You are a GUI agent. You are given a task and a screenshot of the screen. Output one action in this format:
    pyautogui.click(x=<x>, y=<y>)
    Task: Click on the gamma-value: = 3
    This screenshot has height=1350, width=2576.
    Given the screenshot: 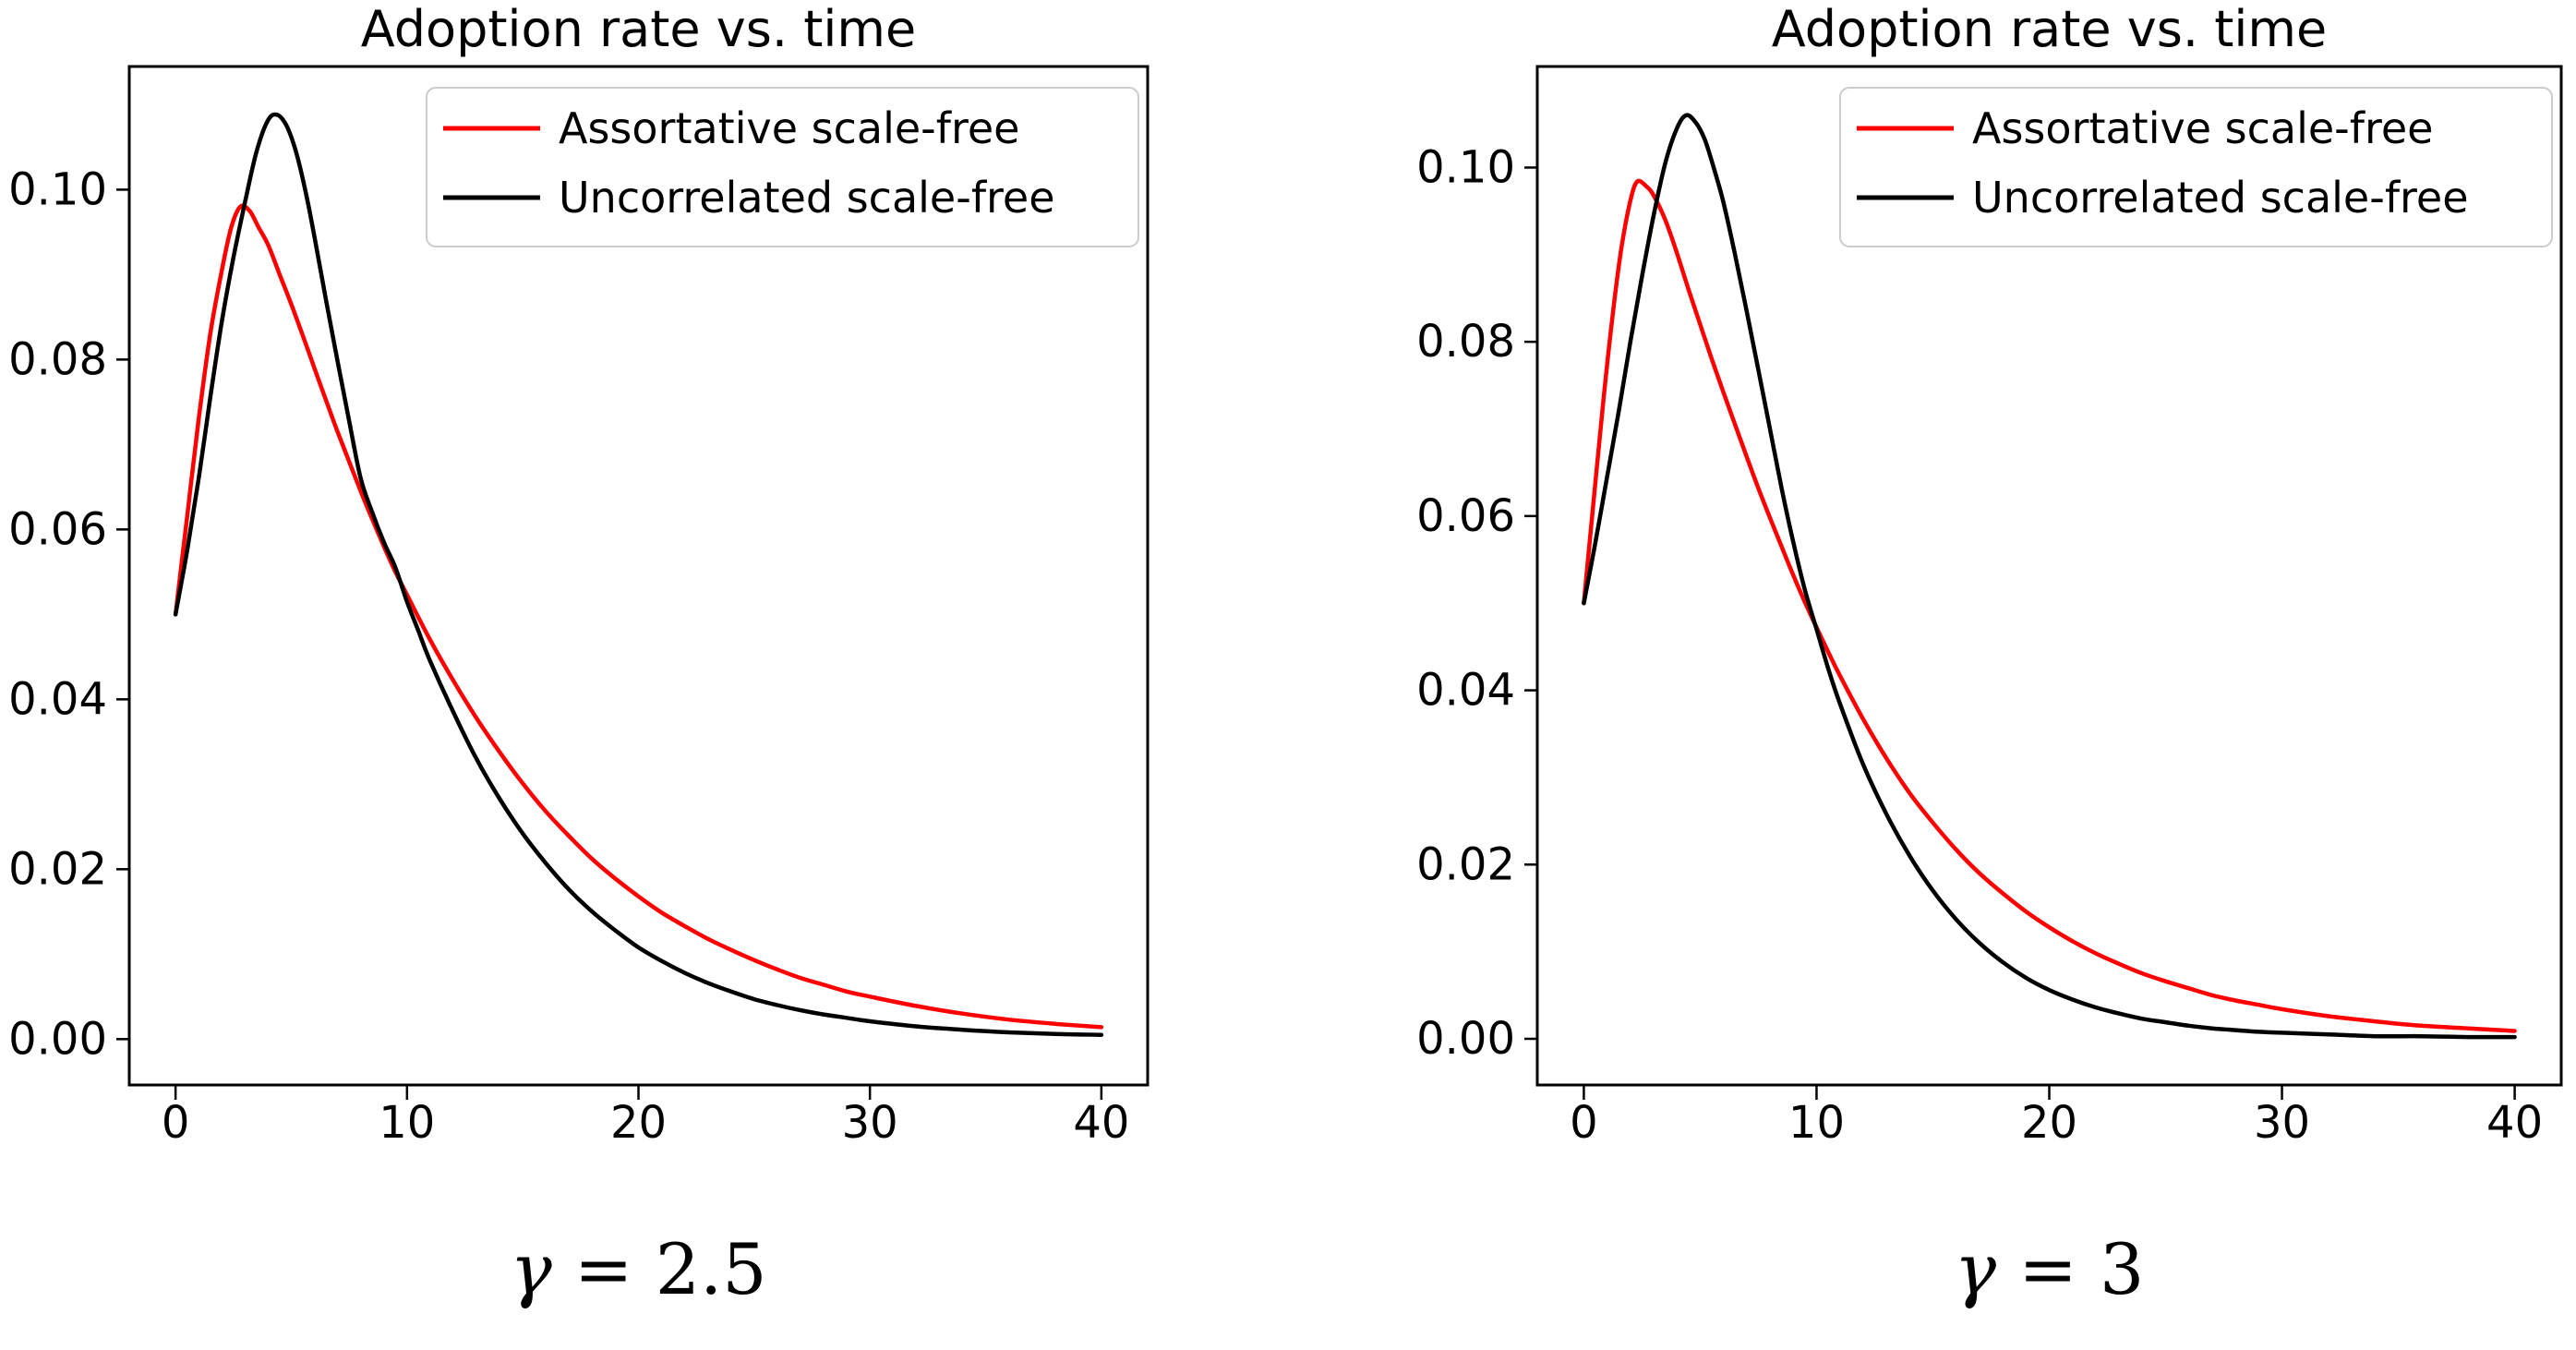 What is the action you would take?
    pyautogui.click(x=2070, y=1269)
    